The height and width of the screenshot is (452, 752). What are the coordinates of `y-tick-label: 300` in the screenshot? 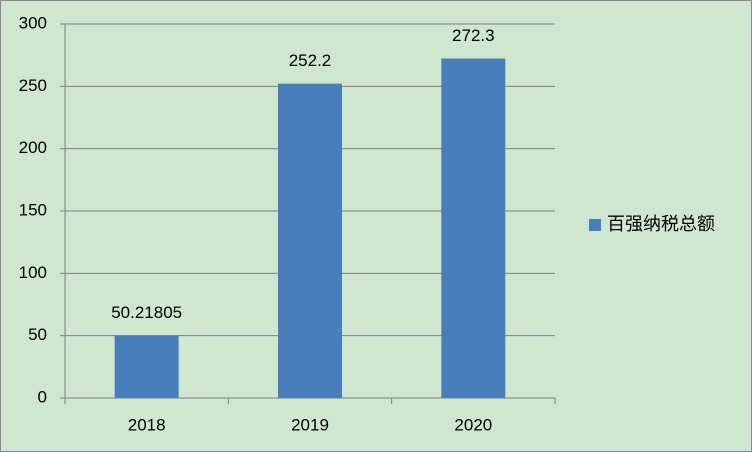 It's located at (33, 22).